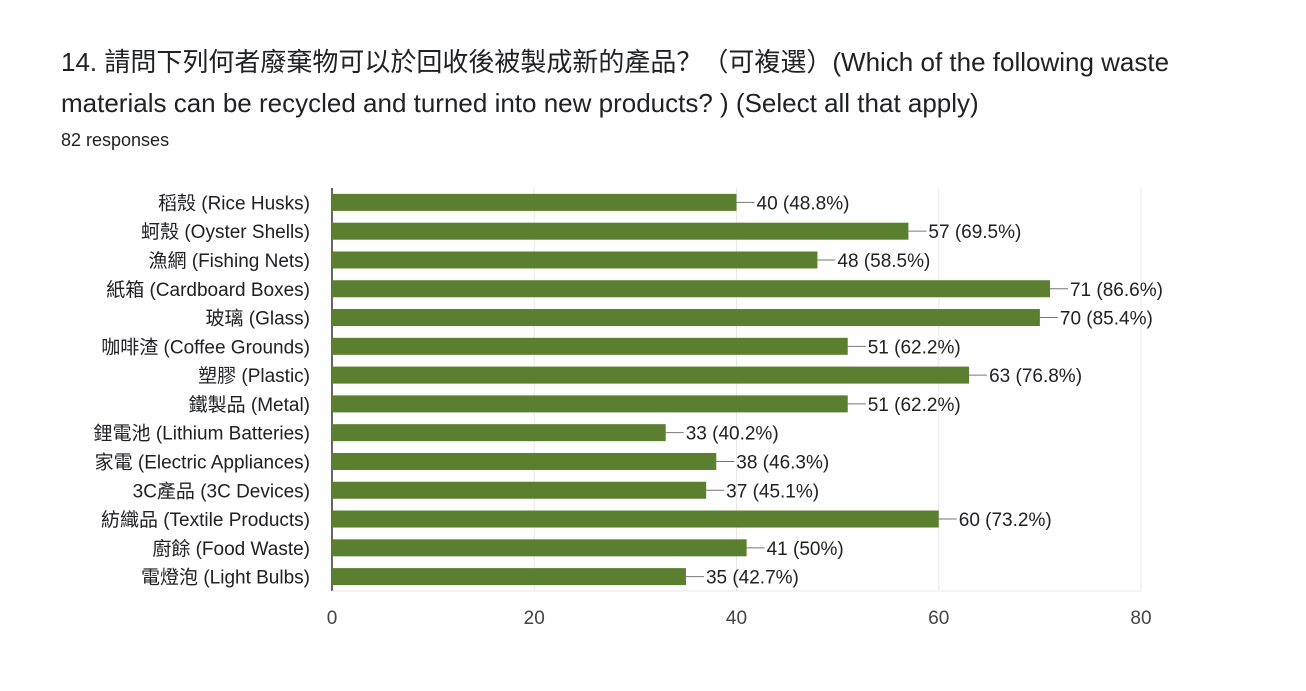 The width and height of the screenshot is (1306, 691). I want to click on category-label: 電燈泡 (Light Bulbs), so click(225, 578).